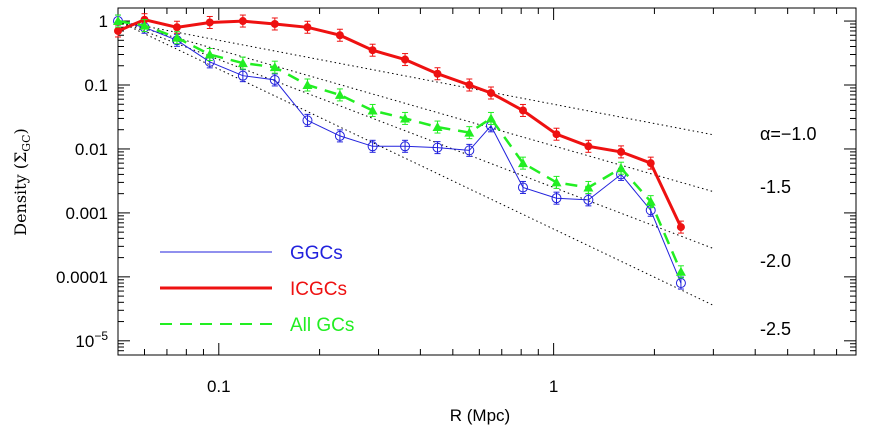  I want to click on y-axis-title-close: ), so click(20, 131).